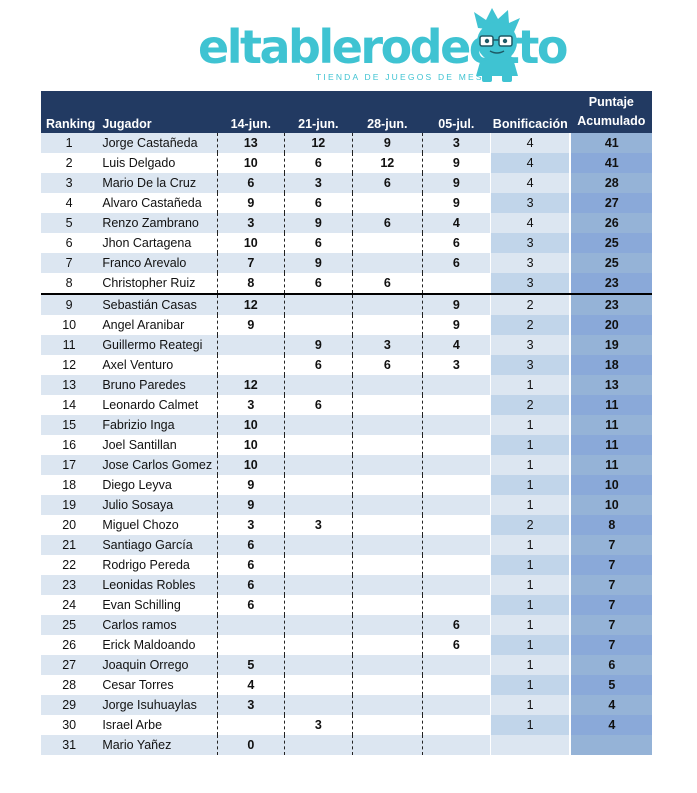  I want to click on mascot-icon, so click(497, 45).